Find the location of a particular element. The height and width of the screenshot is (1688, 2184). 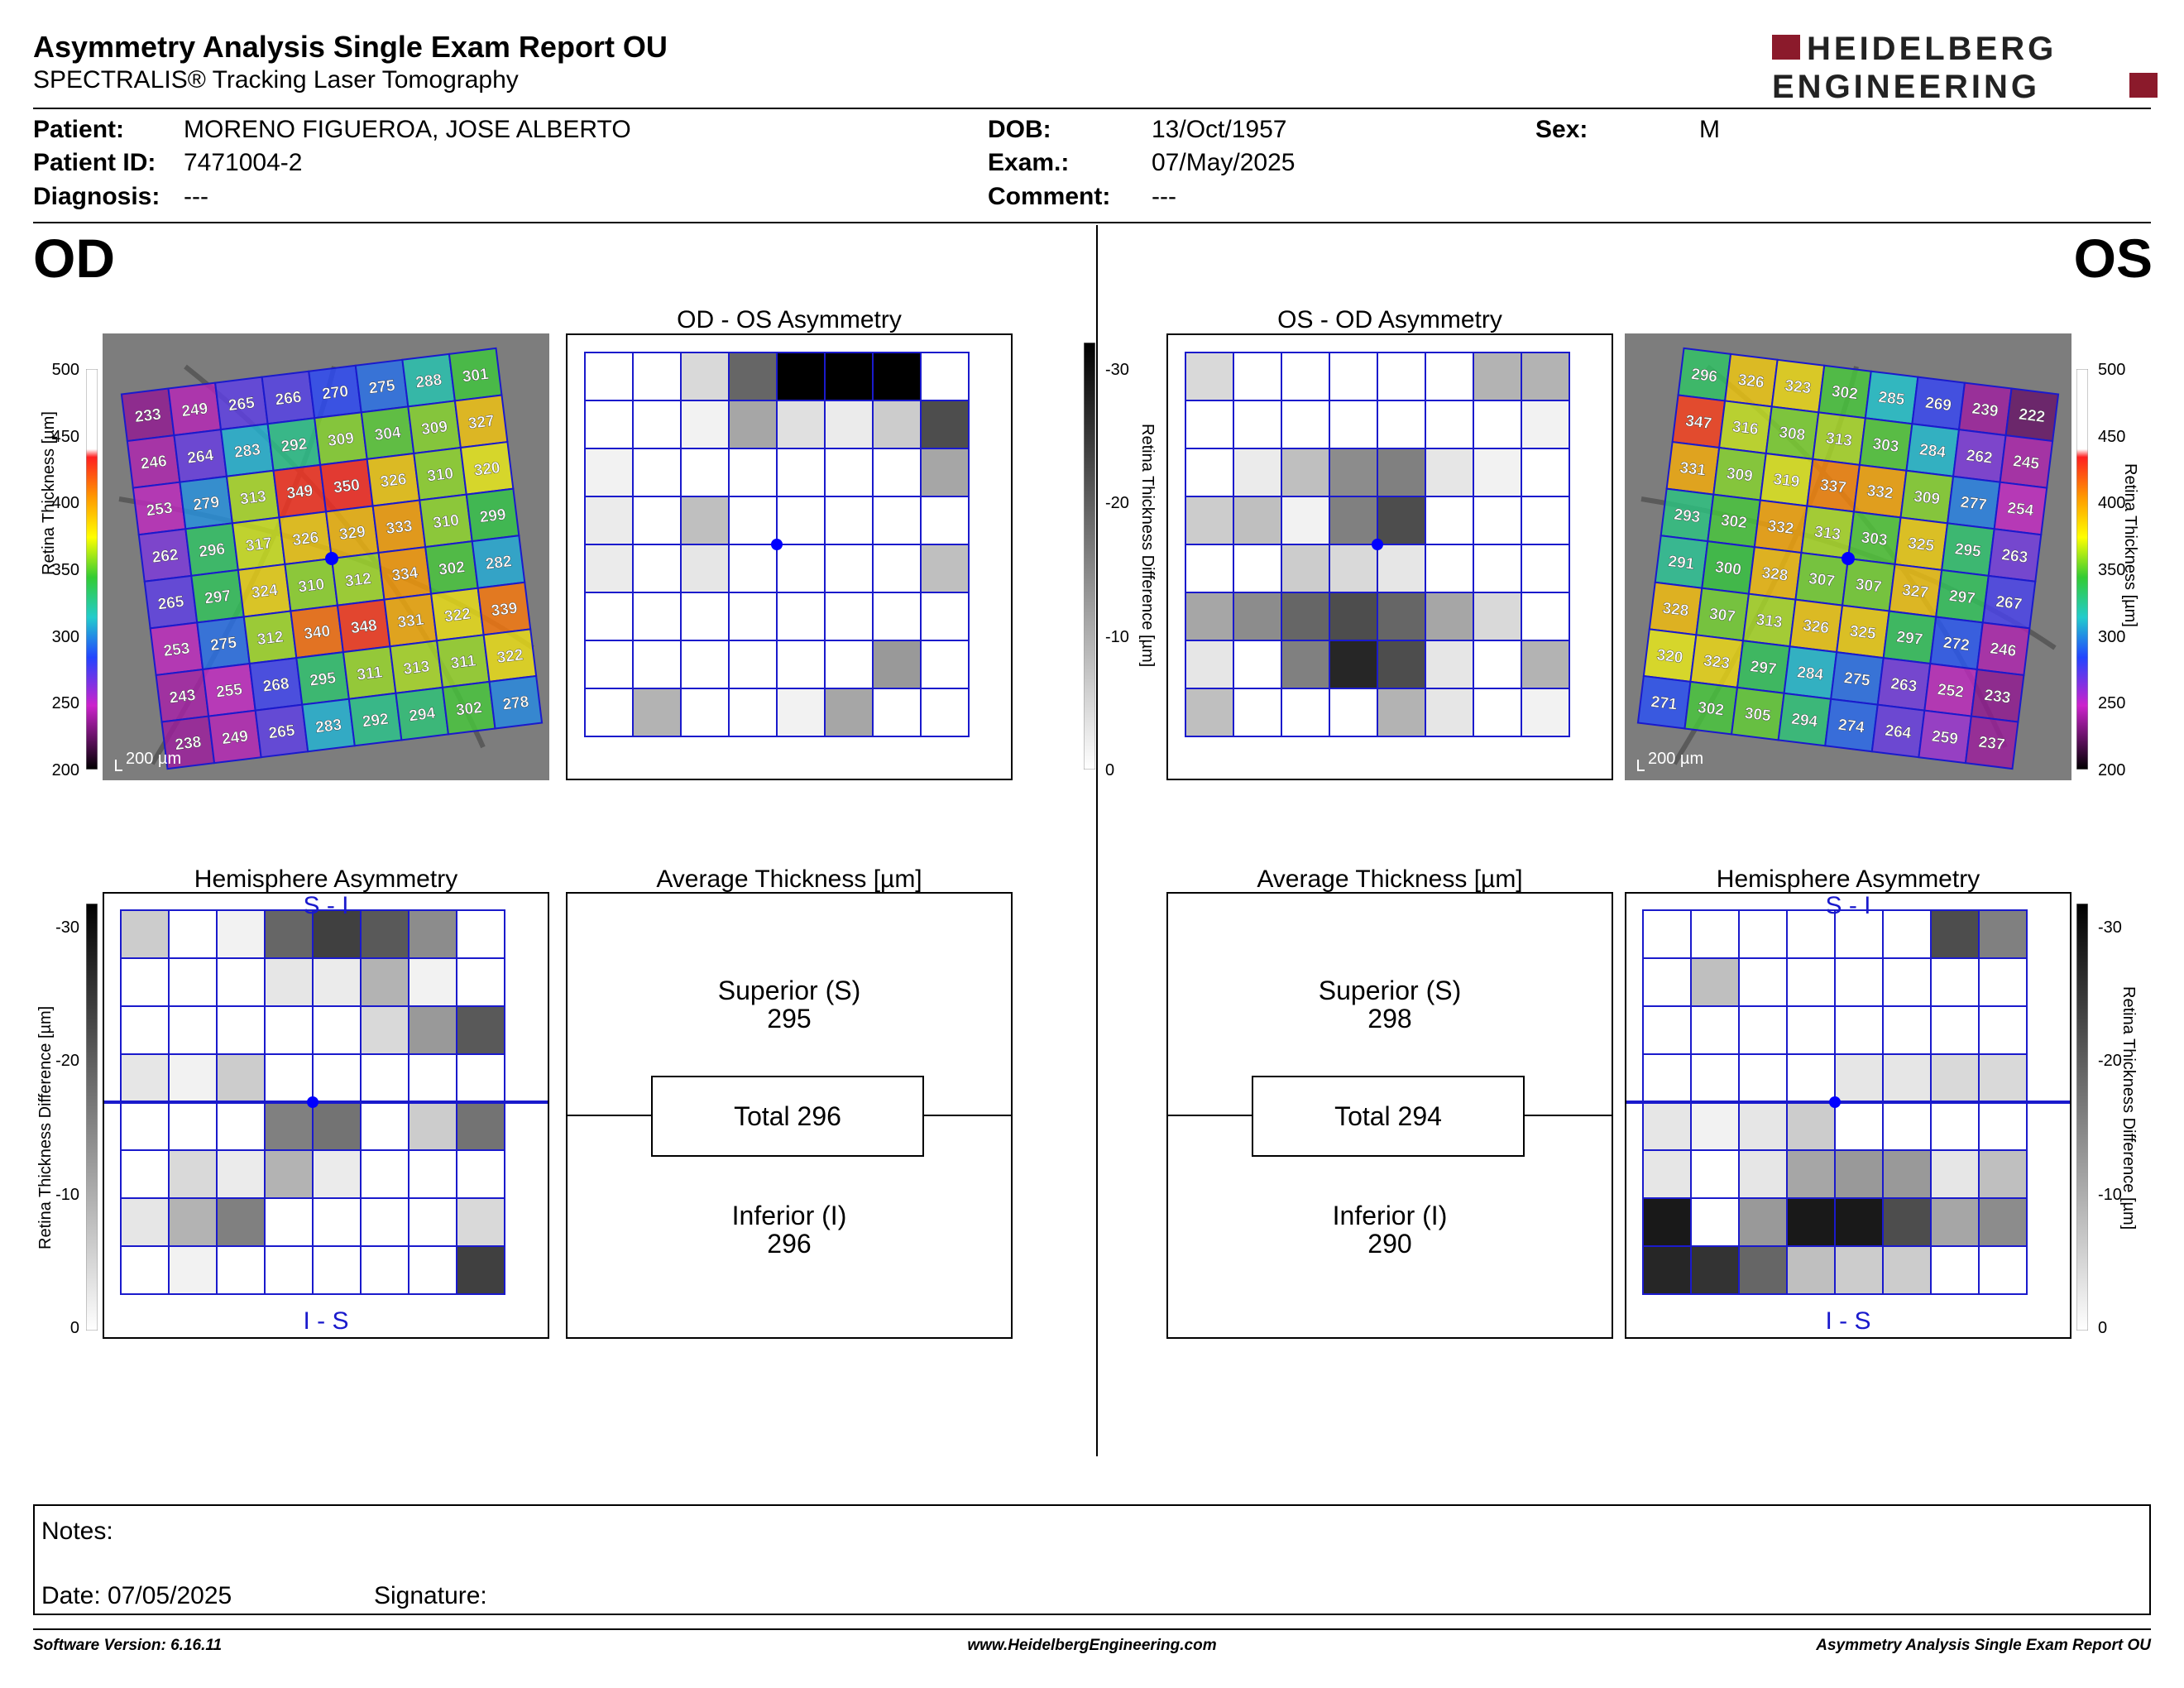

signature-label: Signature: is located at coordinates (430, 1595).